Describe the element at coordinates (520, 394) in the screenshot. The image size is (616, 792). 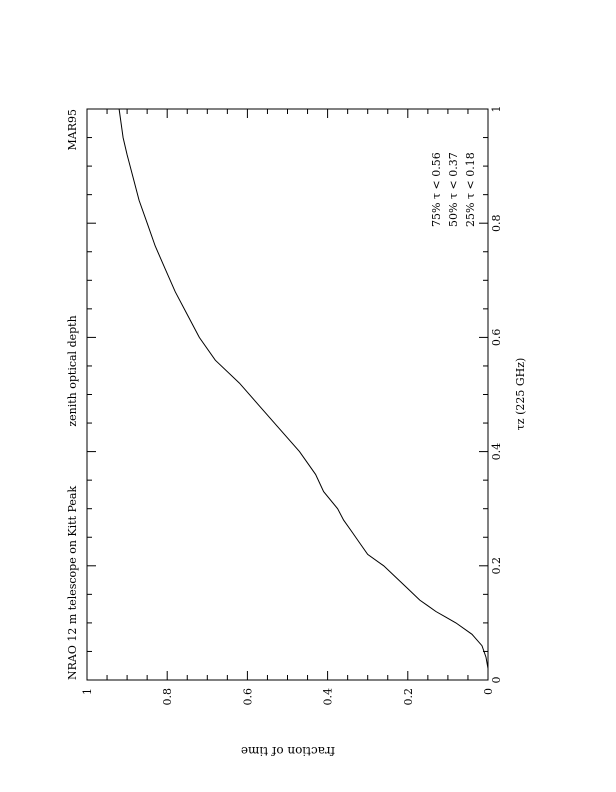
I see `x-axis-label: τz (225 GHz)` at that location.